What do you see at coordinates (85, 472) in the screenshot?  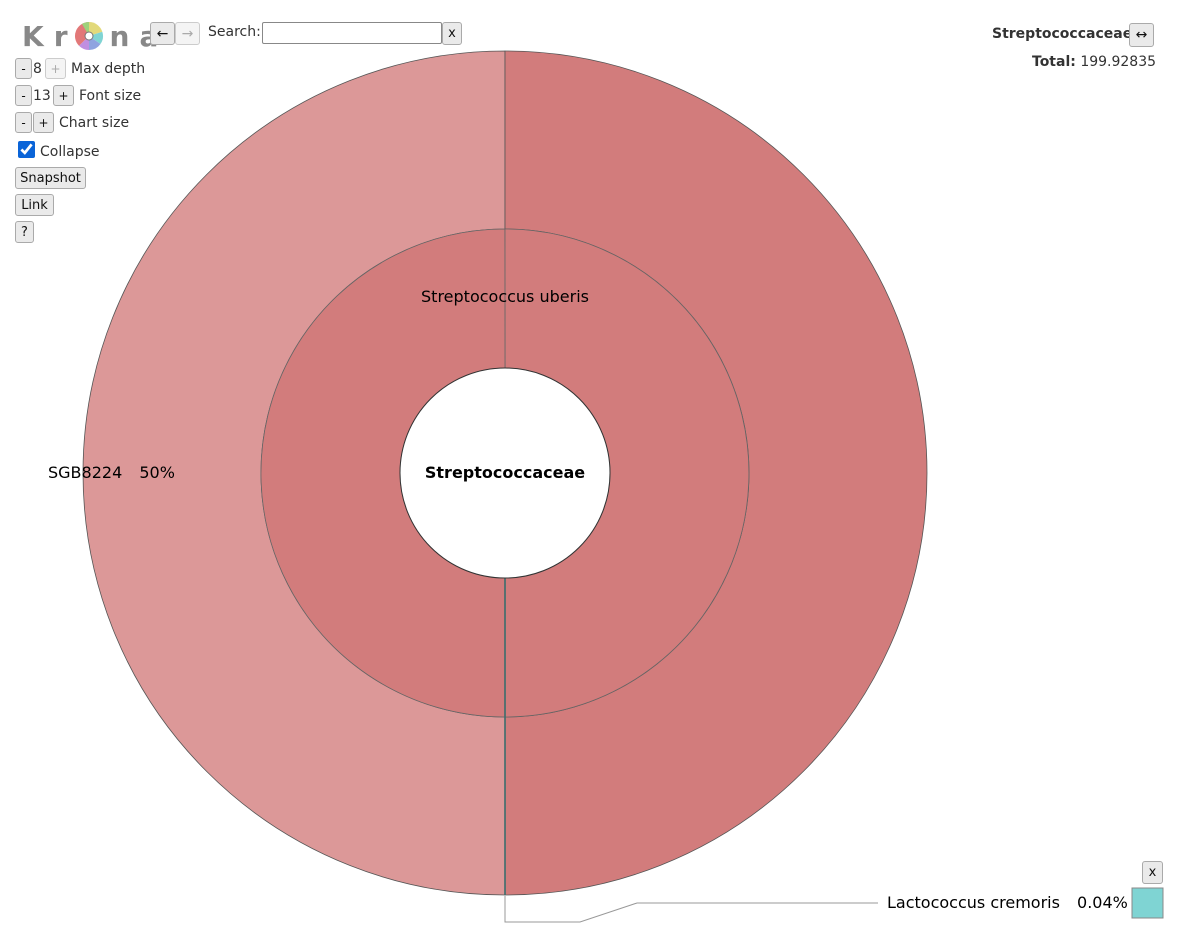 I see `outer-left-name: SGB8224` at bounding box center [85, 472].